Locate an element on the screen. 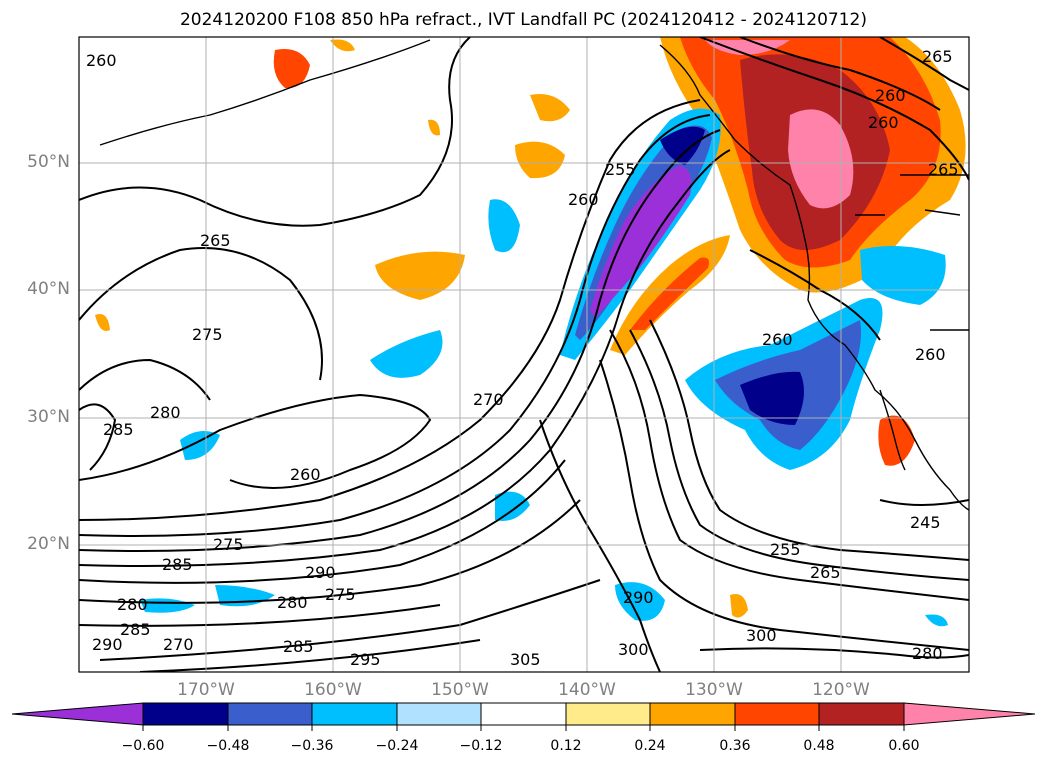  shade-blob-p is located at coordinates (342, 45).